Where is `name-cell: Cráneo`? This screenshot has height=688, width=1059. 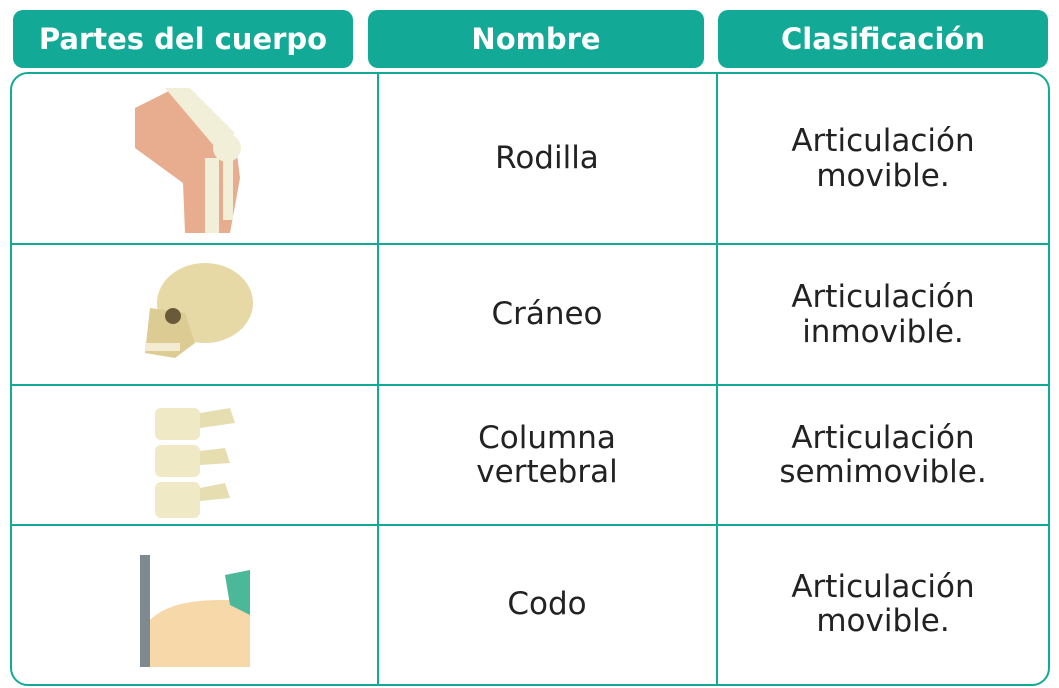 name-cell: Cráneo is located at coordinates (547, 314).